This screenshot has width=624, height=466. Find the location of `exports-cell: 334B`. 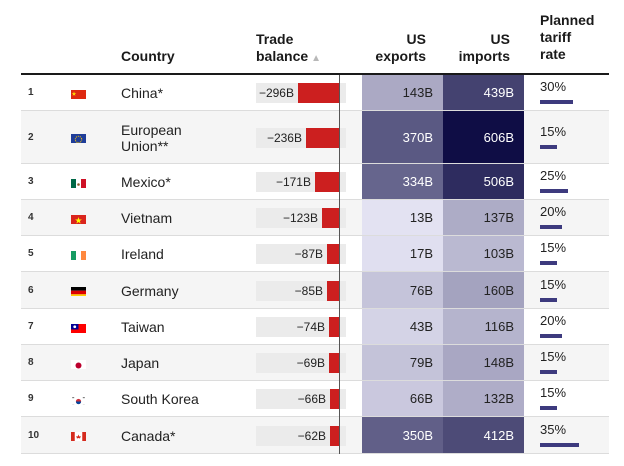

exports-cell: 334B is located at coordinates (402, 181).